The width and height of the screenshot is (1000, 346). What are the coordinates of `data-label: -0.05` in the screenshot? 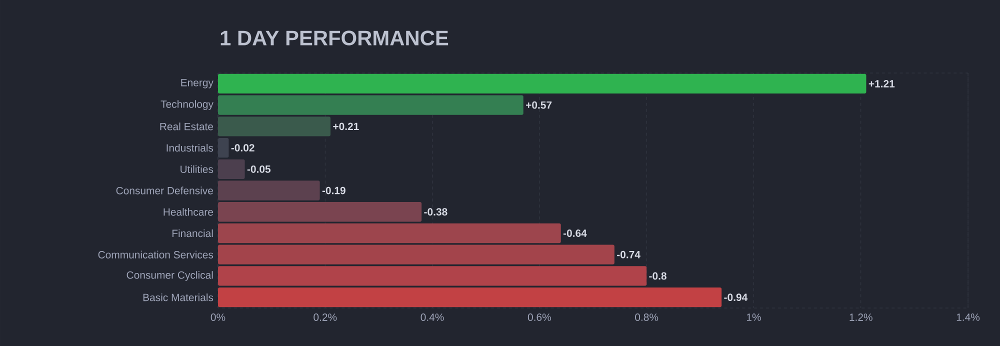 It's located at (259, 169).